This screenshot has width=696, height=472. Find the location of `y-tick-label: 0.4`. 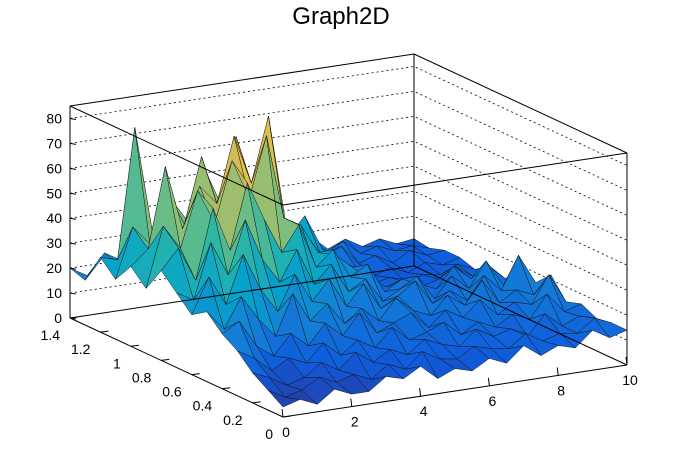

y-tick-label: 0.4 is located at coordinates (203, 406).